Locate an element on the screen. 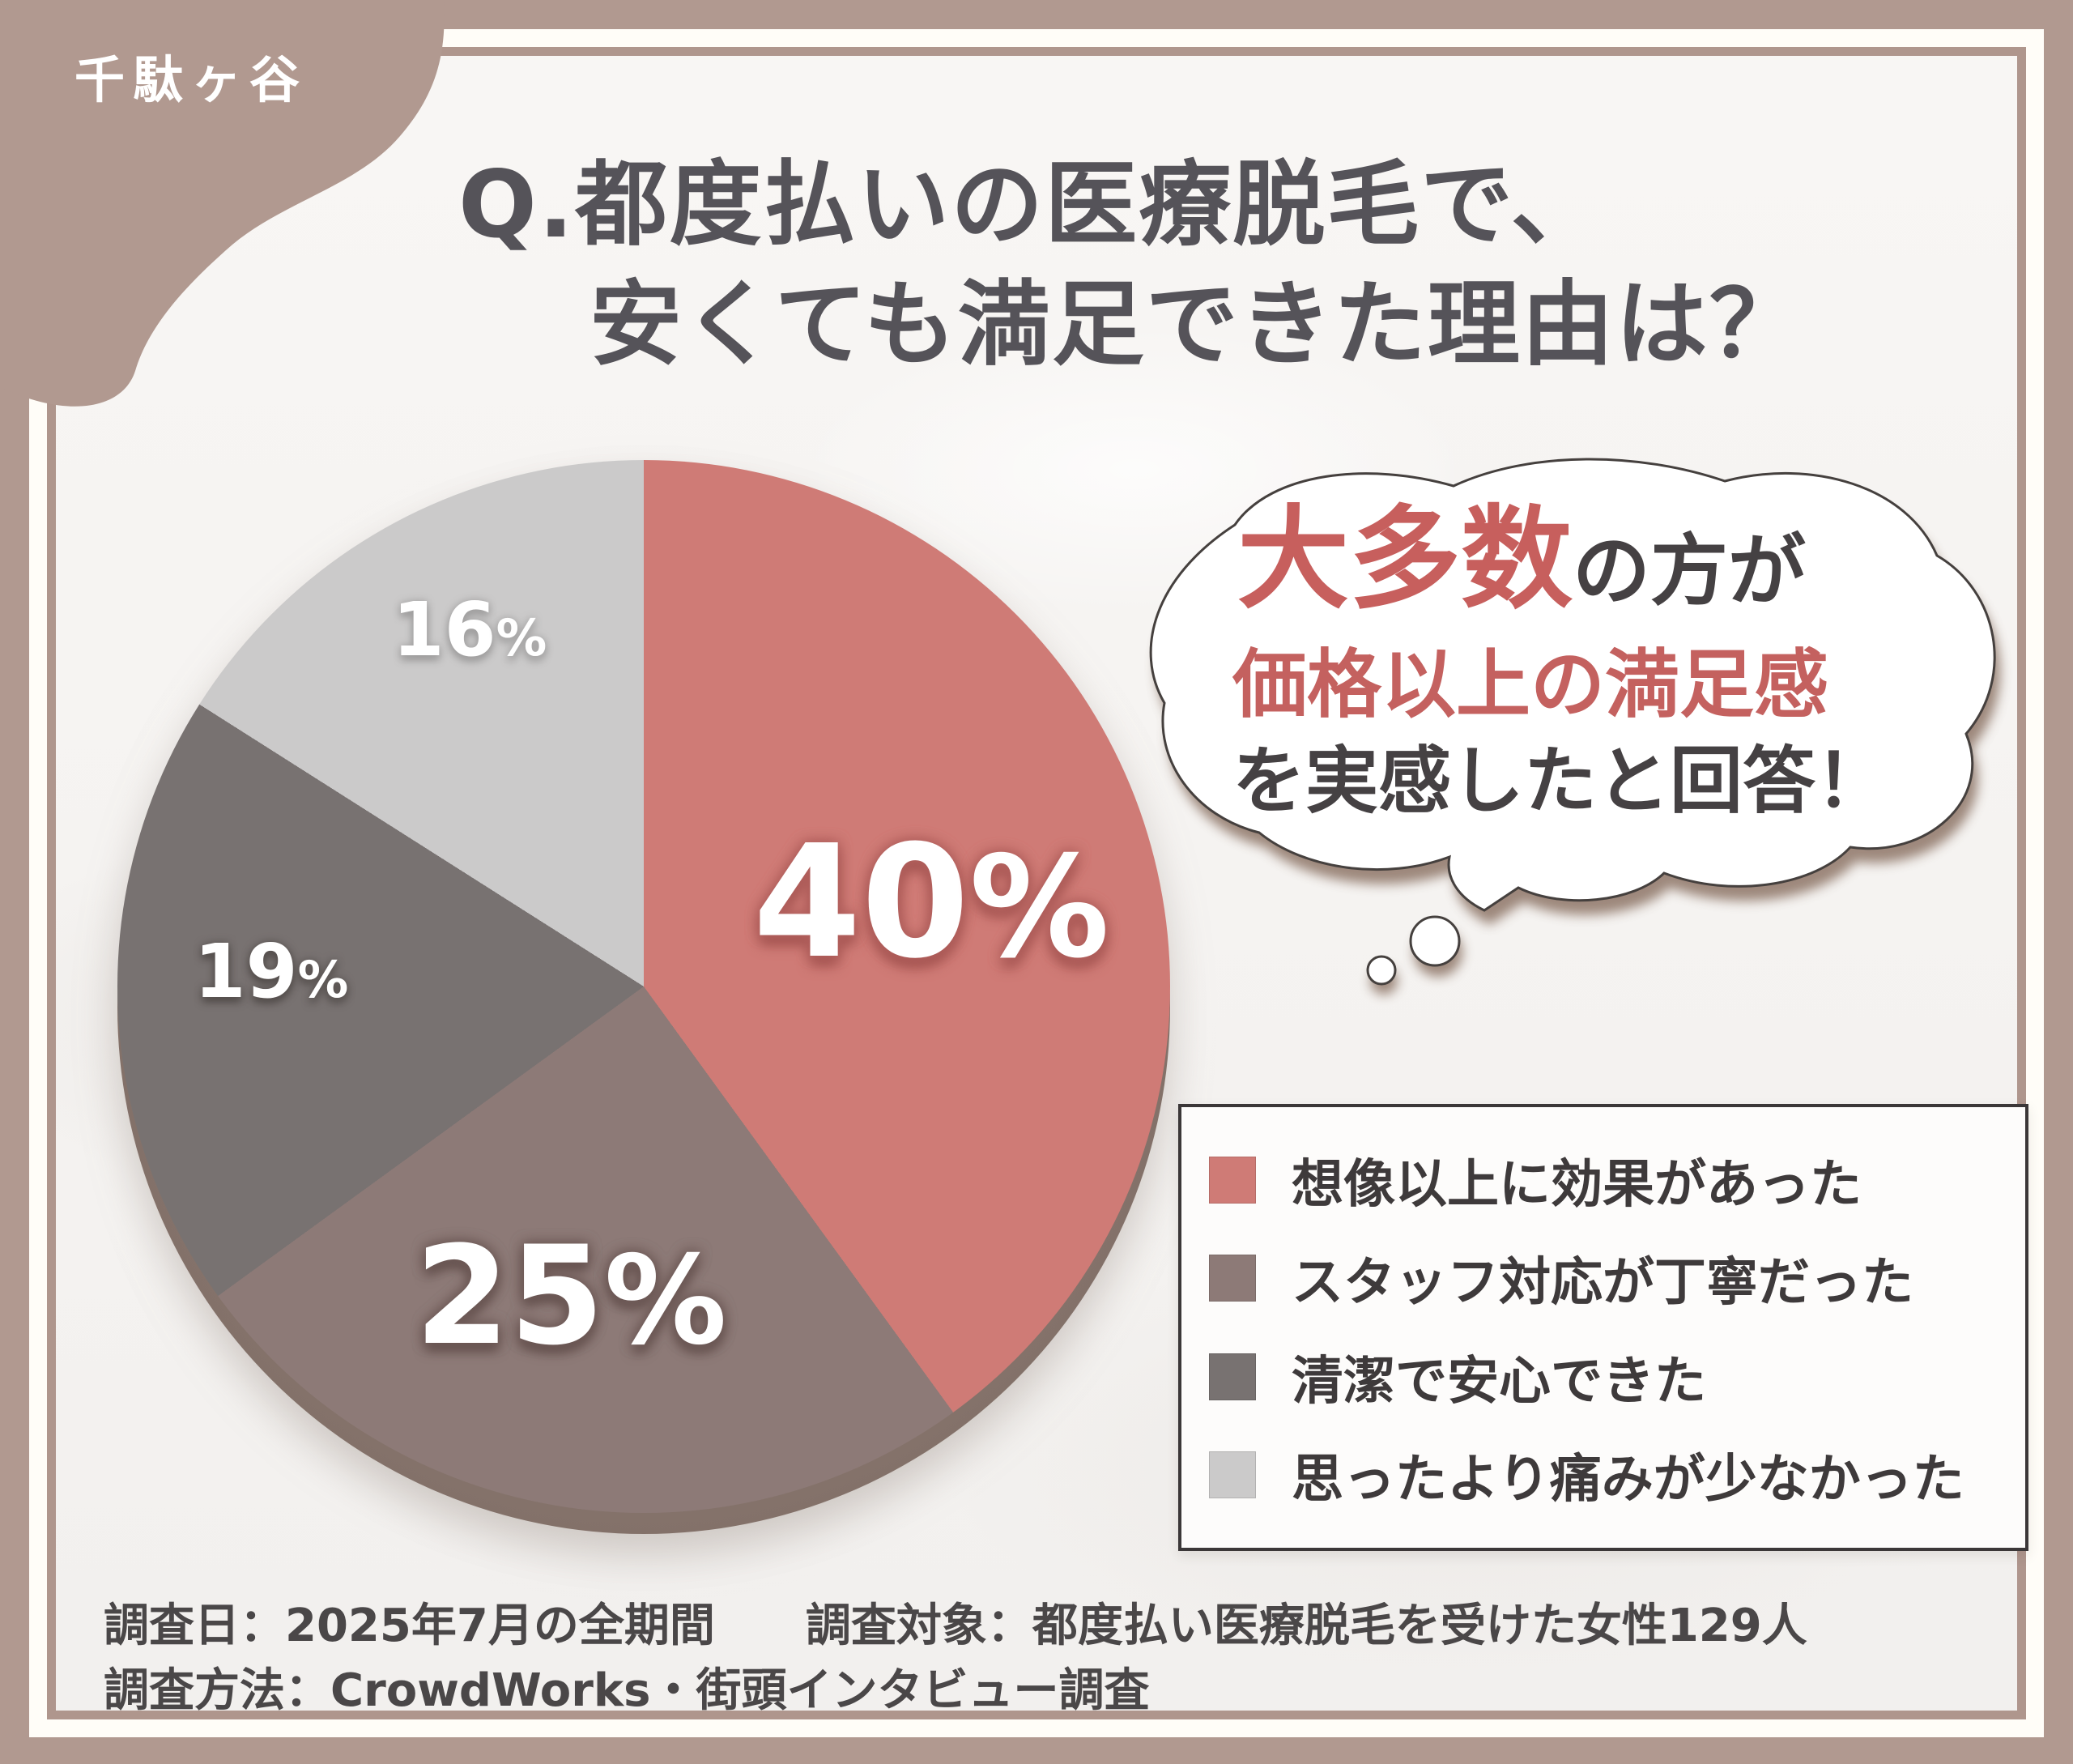 The width and height of the screenshot is (2073, 1764). survey-note-line-2: 調査方法：CrowdWorks・街頭インタビュー調査 is located at coordinates (627, 1690).